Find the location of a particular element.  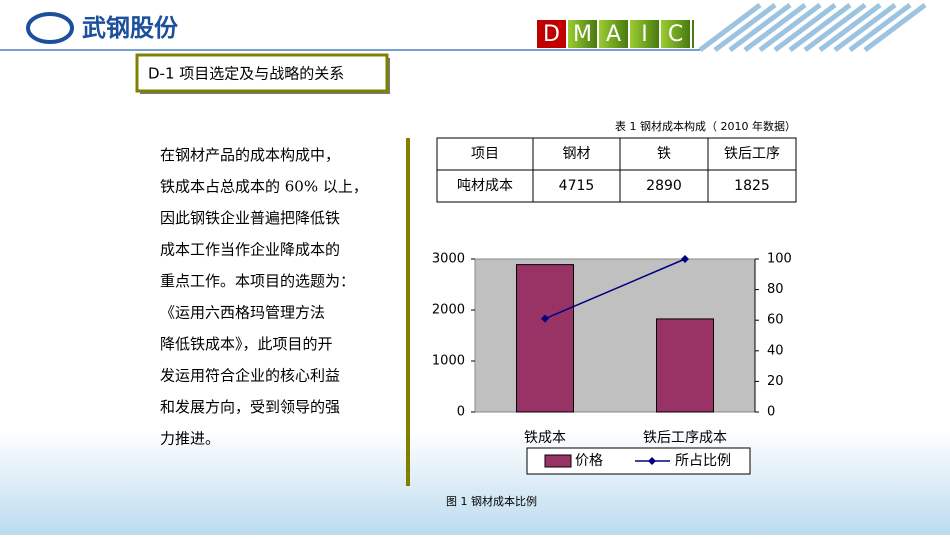

paragraph-line: 和发展方向，受到领导的强 is located at coordinates (250, 407).